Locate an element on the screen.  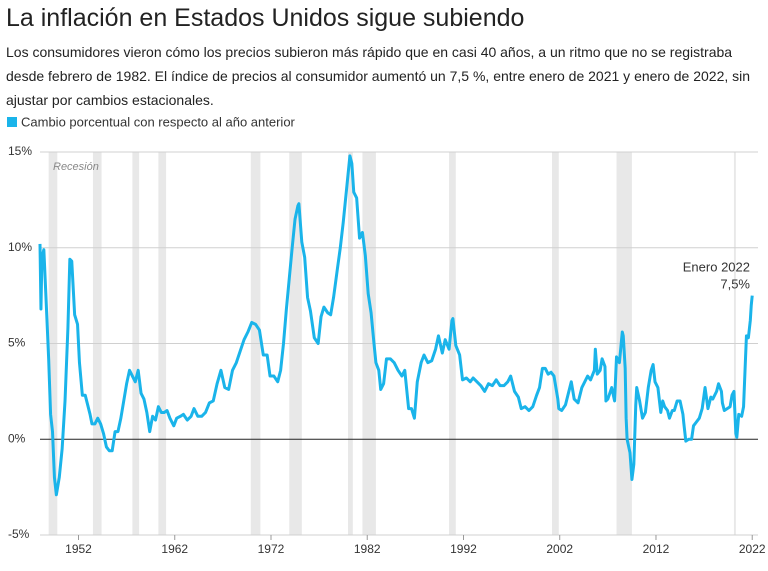
y-tick-label: -5% is located at coordinates (19, 534).